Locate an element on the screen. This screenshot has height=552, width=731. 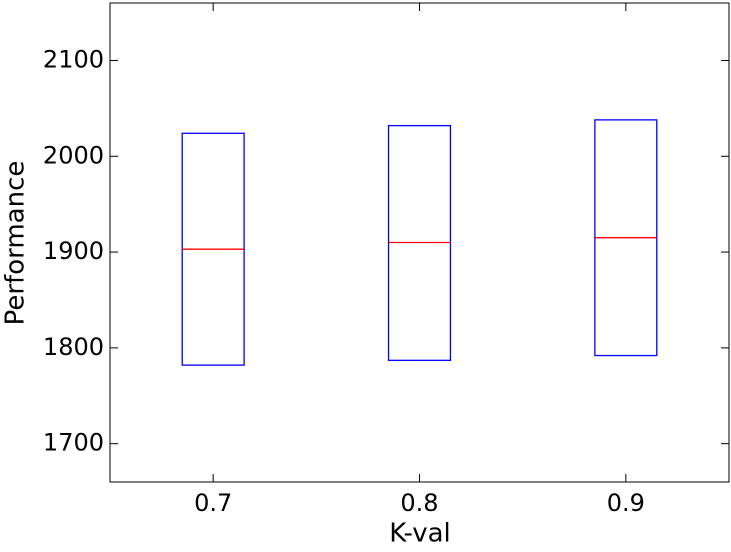
y-axis-label: Performance is located at coordinates (16, 243).